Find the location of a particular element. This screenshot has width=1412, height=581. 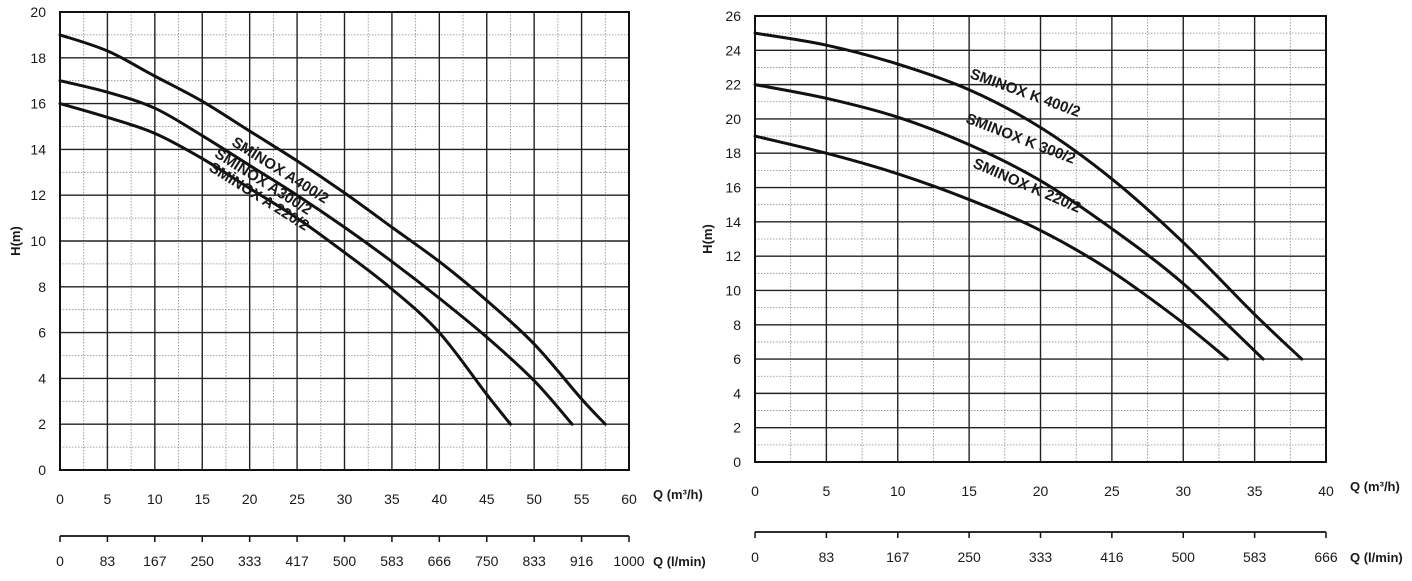

secondary-tick-label: 417 is located at coordinates (297, 561).